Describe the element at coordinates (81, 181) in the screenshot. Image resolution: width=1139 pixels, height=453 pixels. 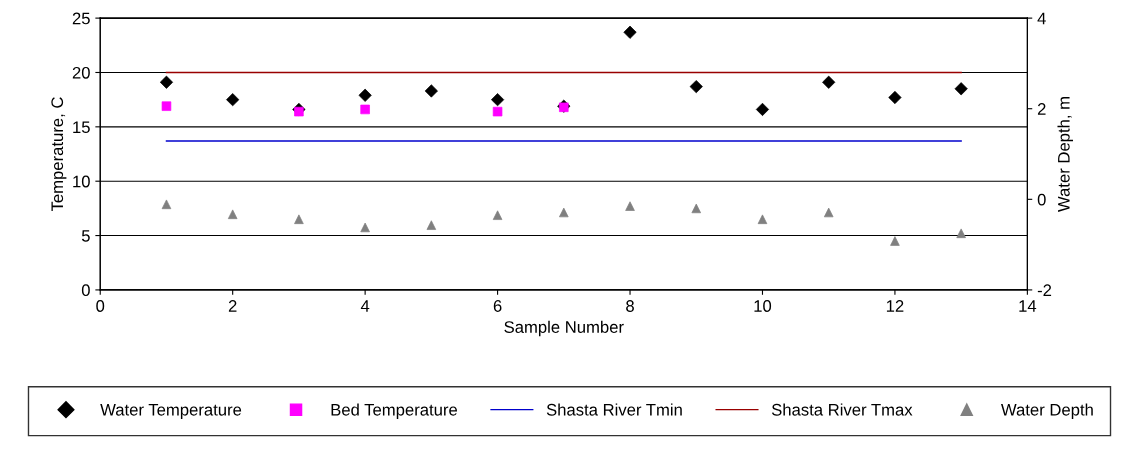
I see `y-tick-label: 10` at that location.